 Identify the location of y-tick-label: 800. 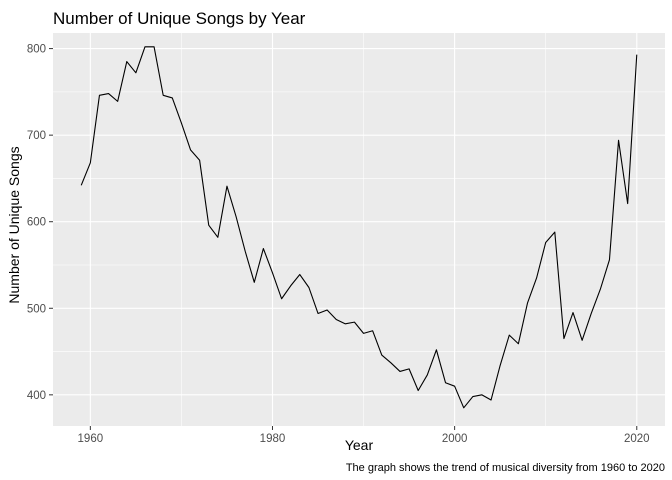
(36, 50).